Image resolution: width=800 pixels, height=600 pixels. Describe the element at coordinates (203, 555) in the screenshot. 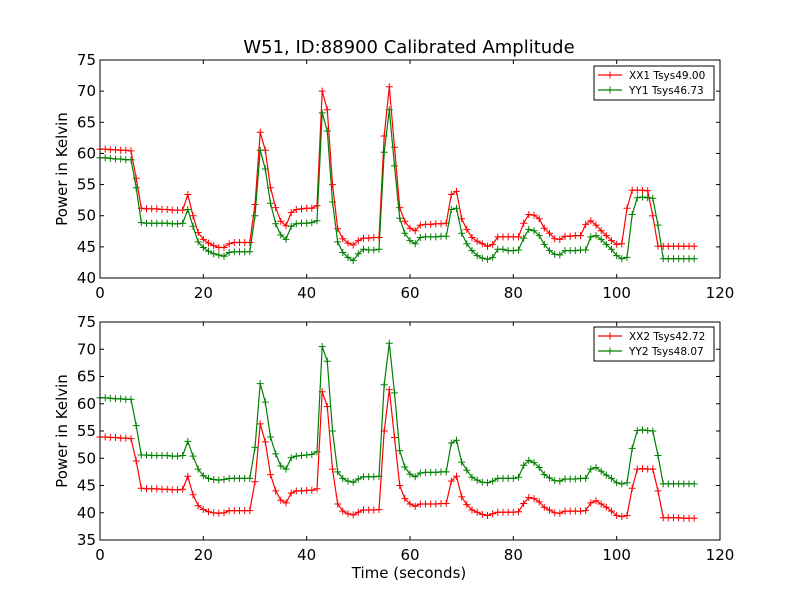

I see `x-tick-label: 20` at that location.